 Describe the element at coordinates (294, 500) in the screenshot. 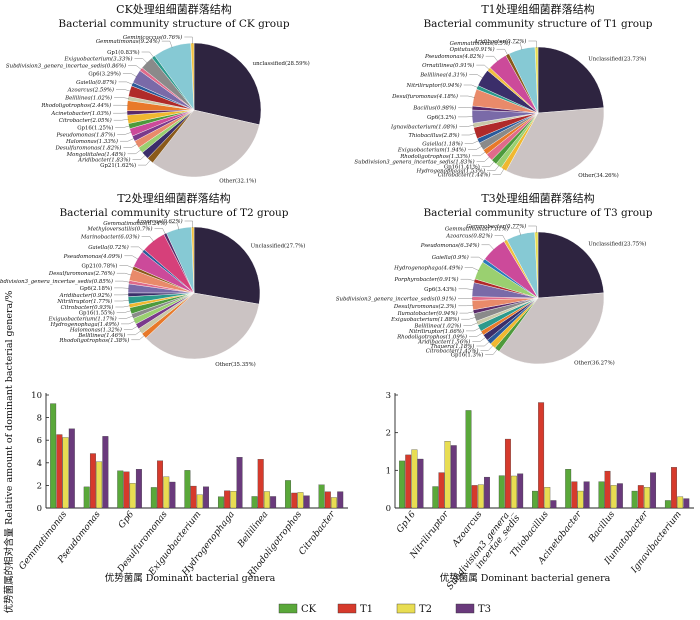

I see `bar-left-rhodoligotrophos-t1` at that location.